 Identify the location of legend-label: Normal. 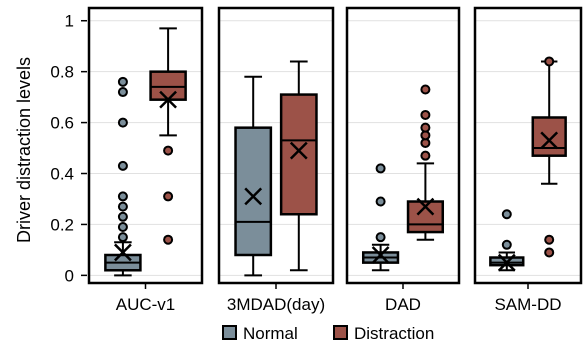
(270, 333).